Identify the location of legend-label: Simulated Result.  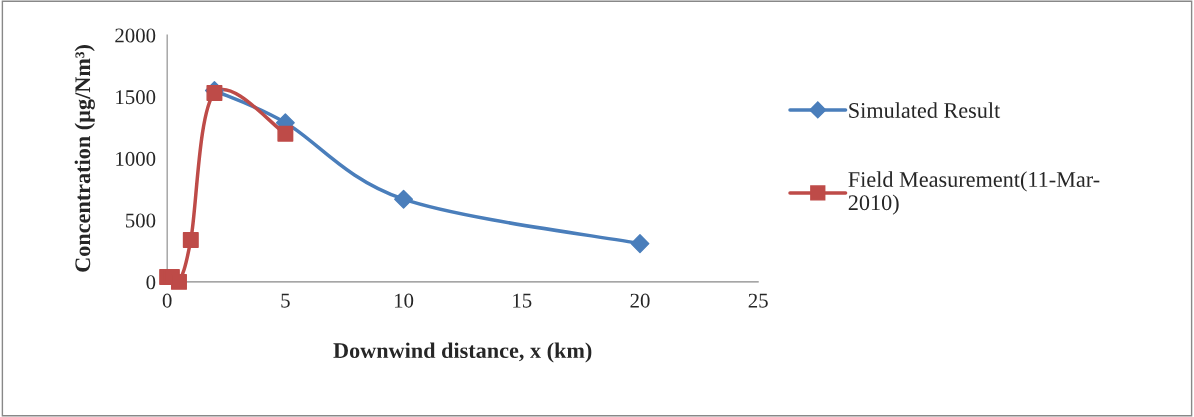
(925, 110).